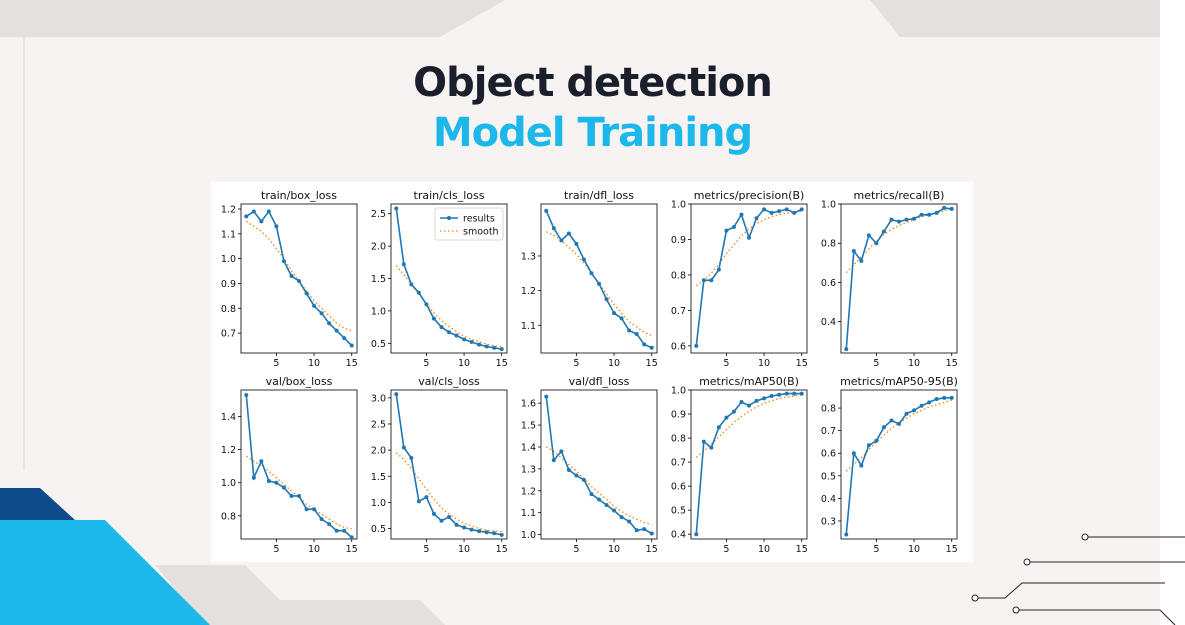 The height and width of the screenshot is (625, 1185). I want to click on chart-val-cls-loss: val/cls_loss 5 10 15 0.5 1.0 1.5 2.0 2.5 3.0, so click(439, 465).